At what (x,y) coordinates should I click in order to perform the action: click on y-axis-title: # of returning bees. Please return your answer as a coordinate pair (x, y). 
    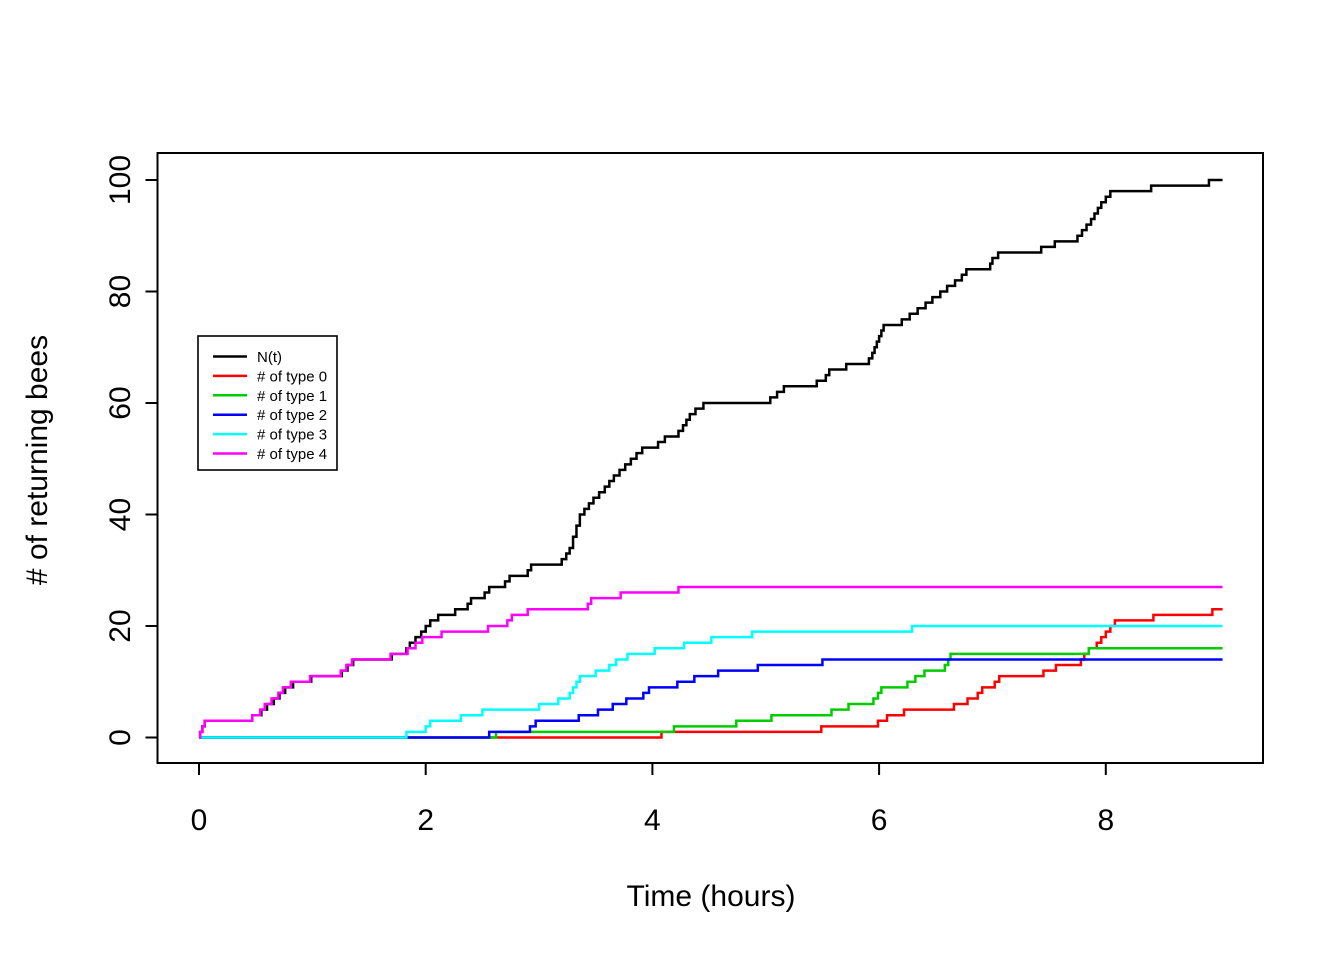
    Looking at the image, I should click on (37, 460).